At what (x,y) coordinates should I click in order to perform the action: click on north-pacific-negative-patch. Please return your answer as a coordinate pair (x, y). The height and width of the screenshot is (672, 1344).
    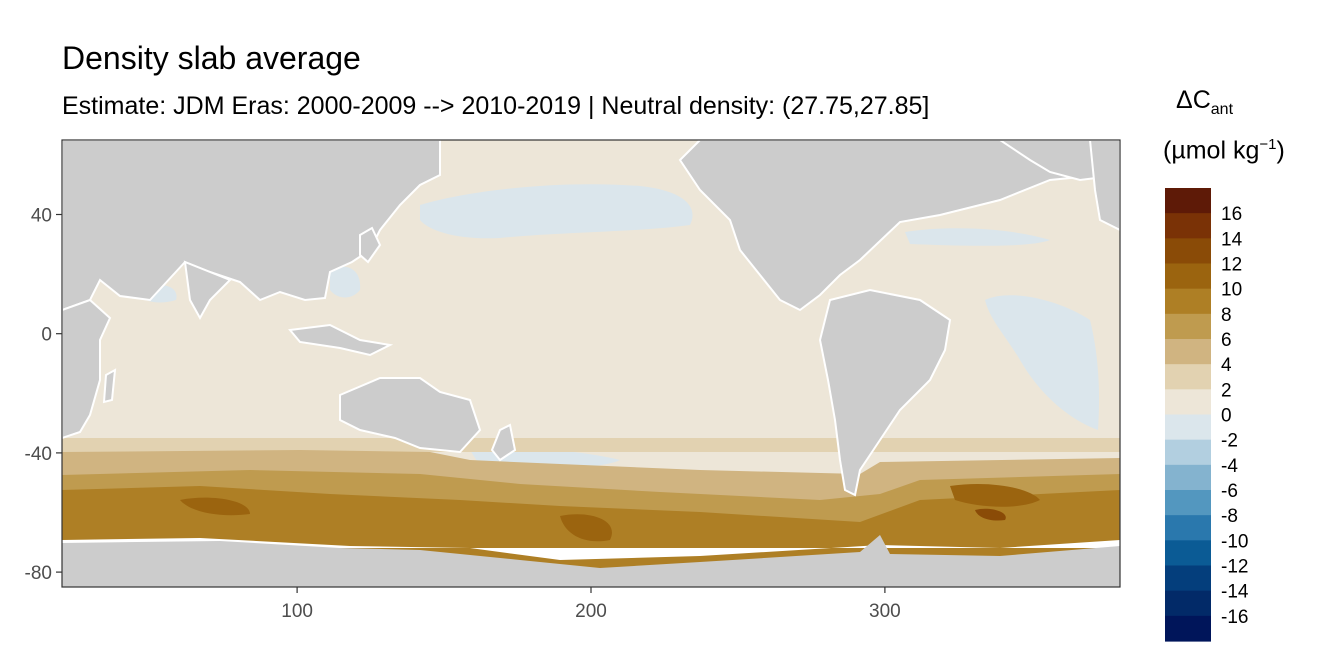
    Looking at the image, I should click on (556, 211).